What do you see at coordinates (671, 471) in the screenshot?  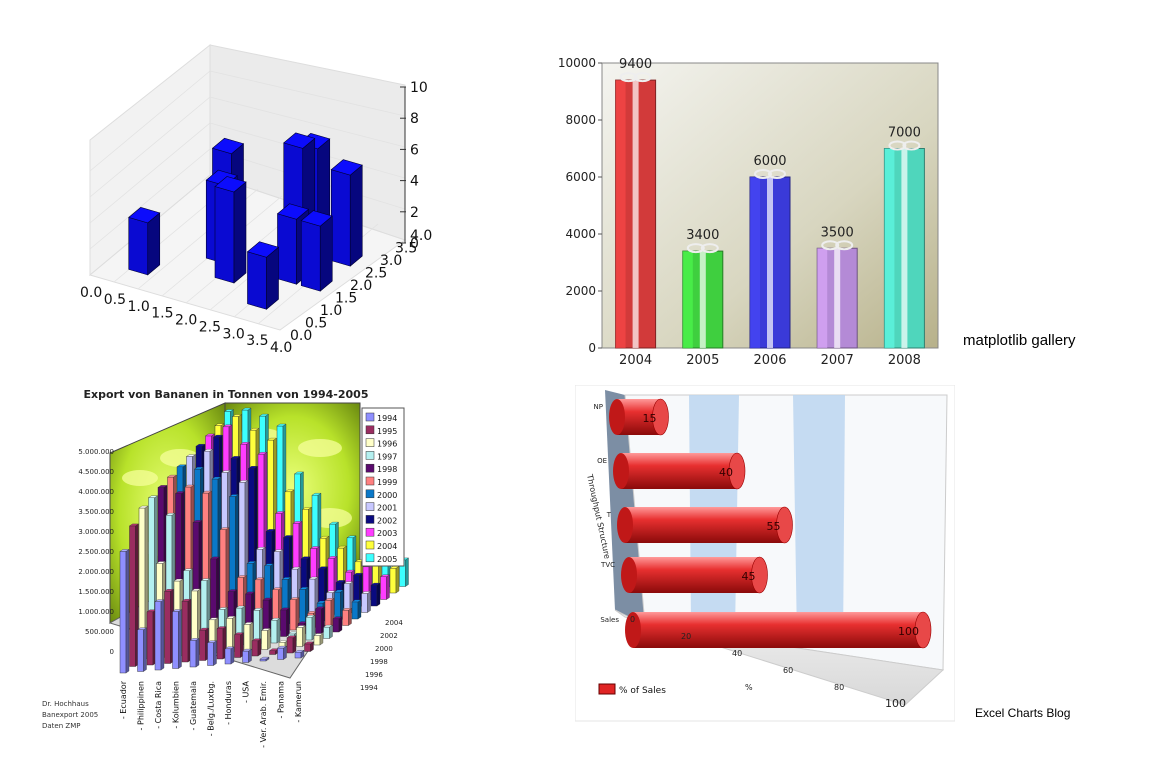 I see `bar: 40 OE` at bounding box center [671, 471].